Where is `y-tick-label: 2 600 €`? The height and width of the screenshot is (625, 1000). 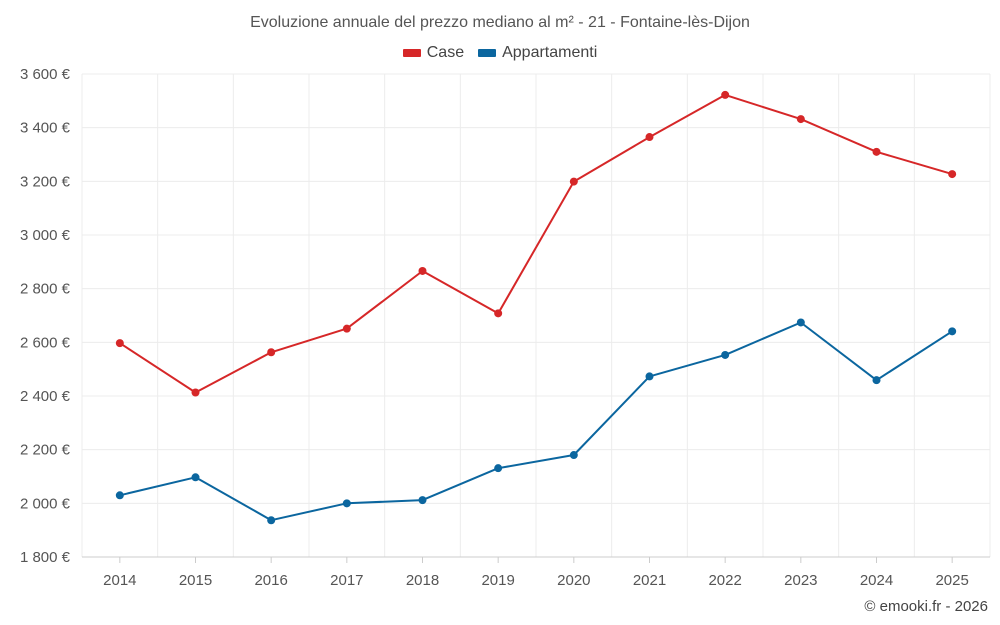
y-tick-label: 2 600 € is located at coordinates (45, 342).